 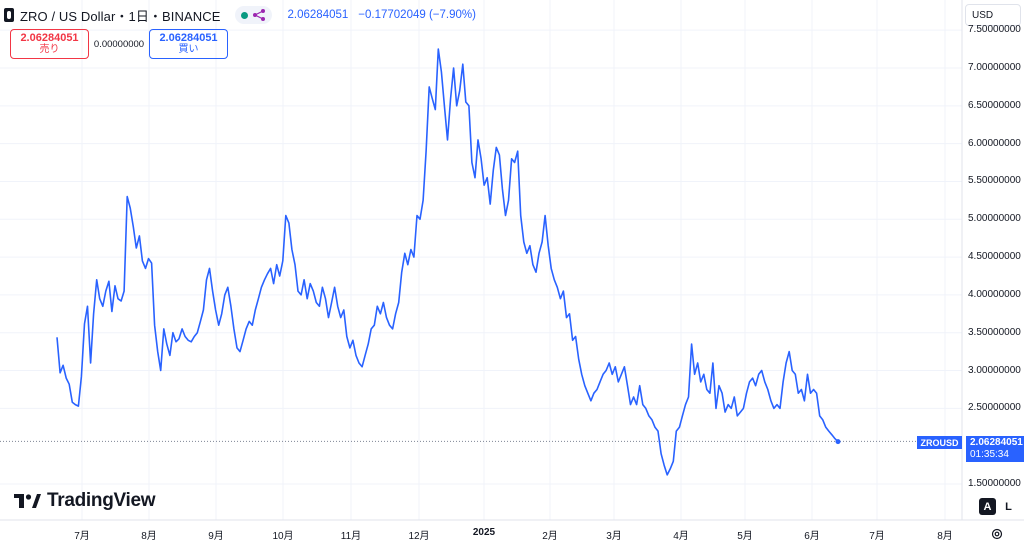 I want to click on sell-button: 2.06284051 売り, so click(x=49, y=44).